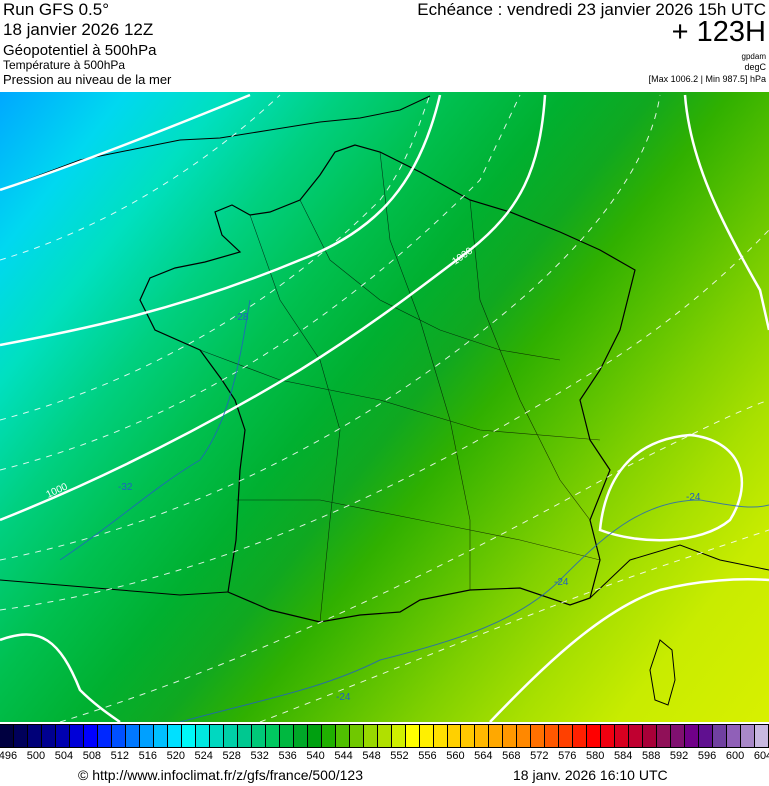  Describe the element at coordinates (679, 756) in the screenshot. I see `color-scale-label: 592` at that location.